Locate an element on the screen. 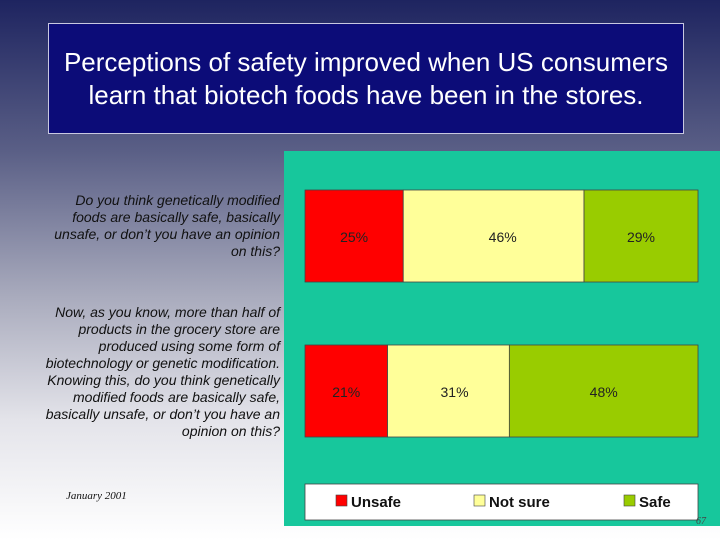  legend-label-unsafe: Unsafe is located at coordinates (376, 502).